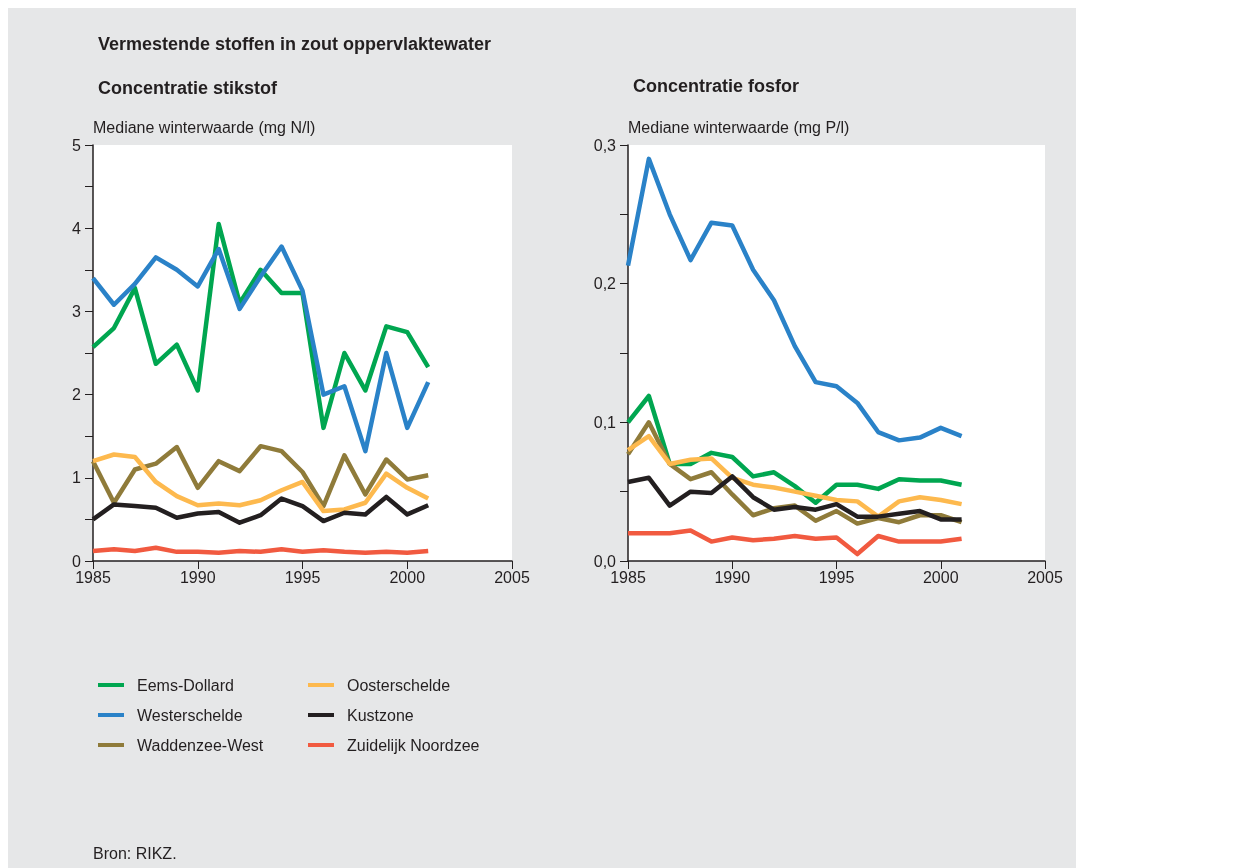  What do you see at coordinates (295, 44) in the screenshot?
I see `chart-title: Vermestende stoffen in zout oppervlaktewater` at bounding box center [295, 44].